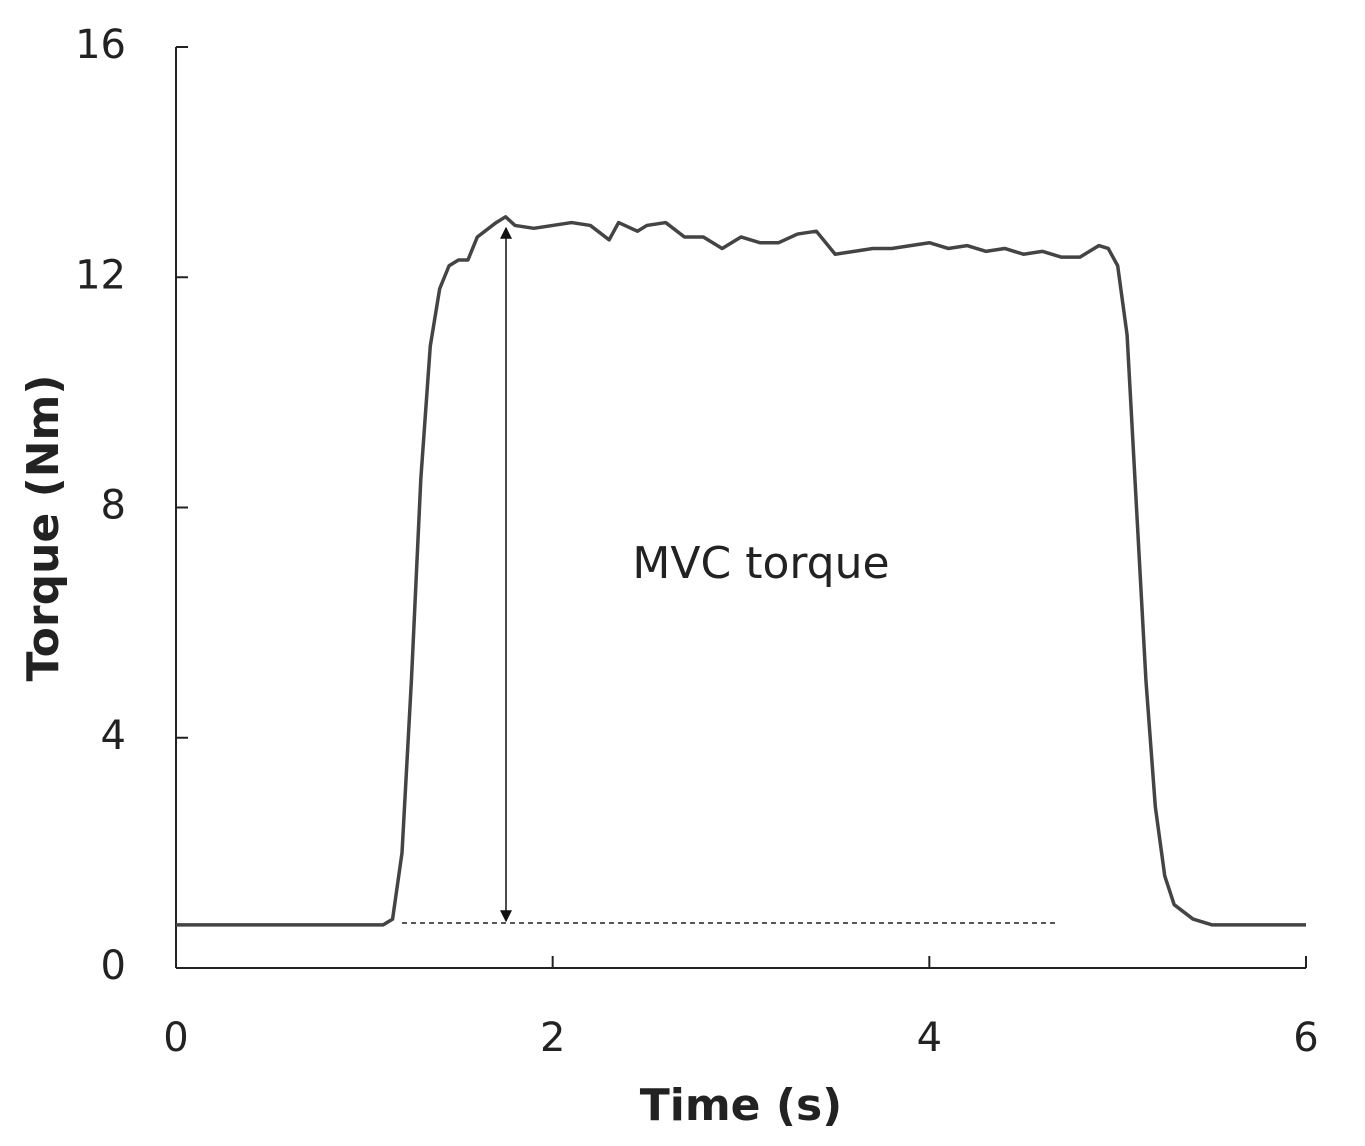  Describe the element at coordinates (741, 1105) in the screenshot. I see `x-axis-title: Time (s)` at that location.